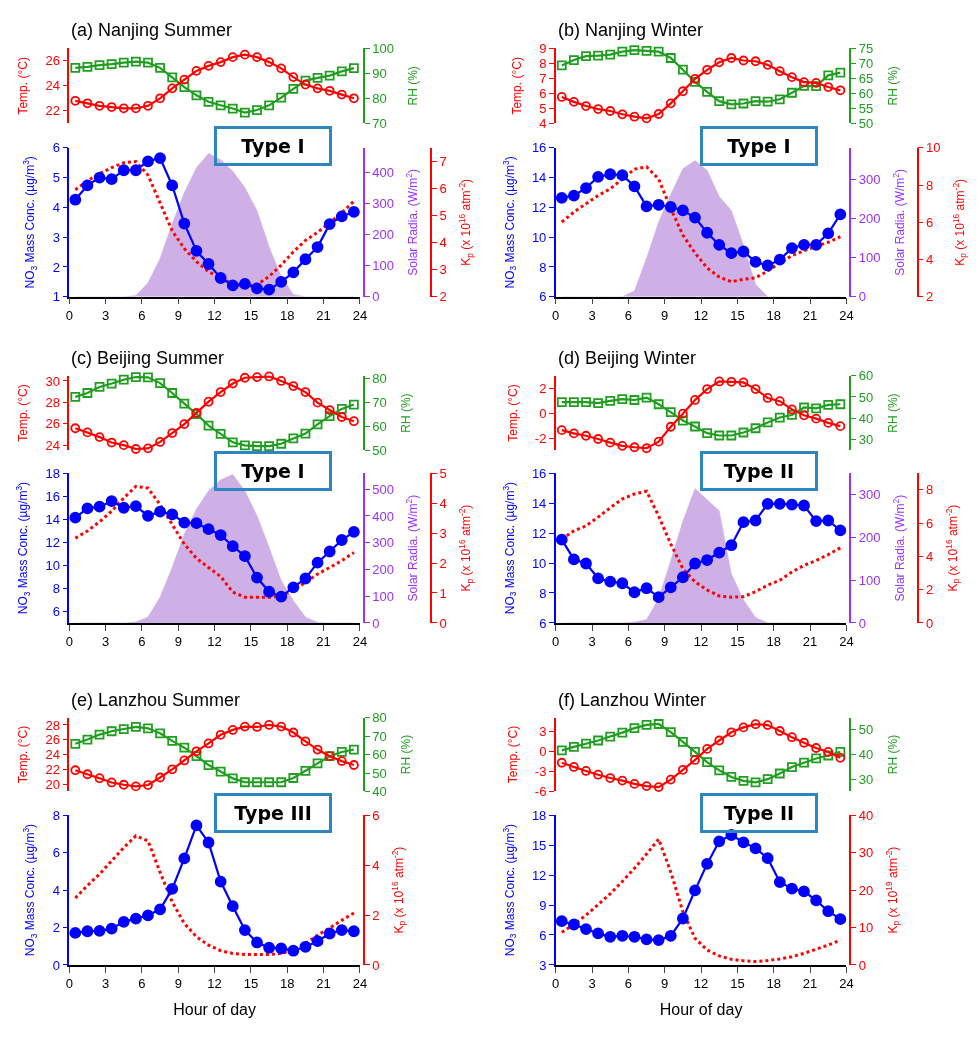 This screenshot has height=1037, width=977. Describe the element at coordinates (376, 915) in the screenshot. I see `y2-tick-label: 2` at that location.